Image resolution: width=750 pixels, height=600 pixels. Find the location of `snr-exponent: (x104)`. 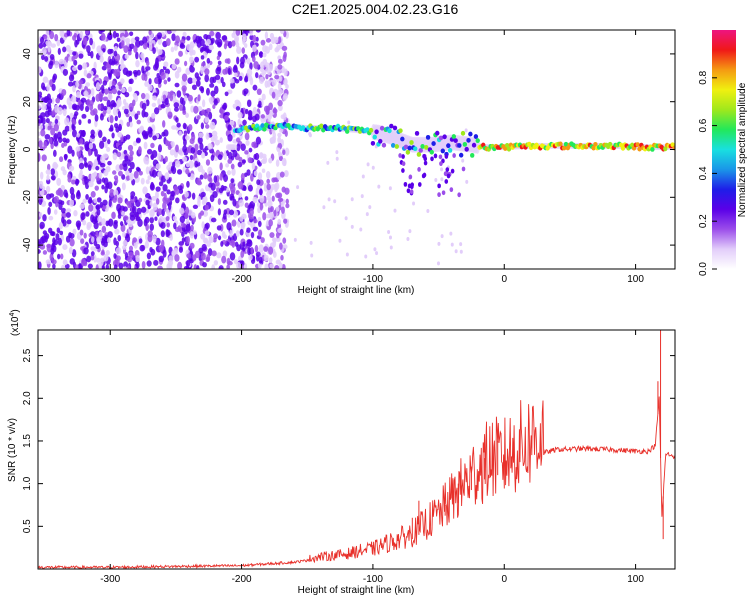

snr-exponent: (x104) is located at coordinates (15, 322).